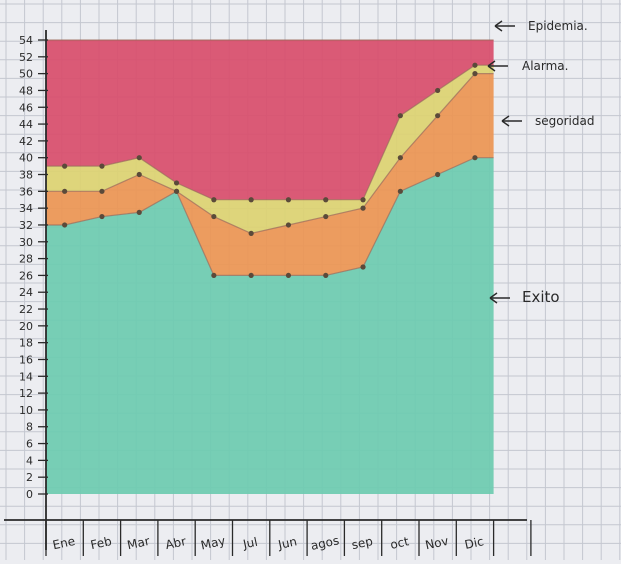 Image resolution: width=621 pixels, height=564 pixels. I want to click on arrow-head-segoridad, so click(505, 121).